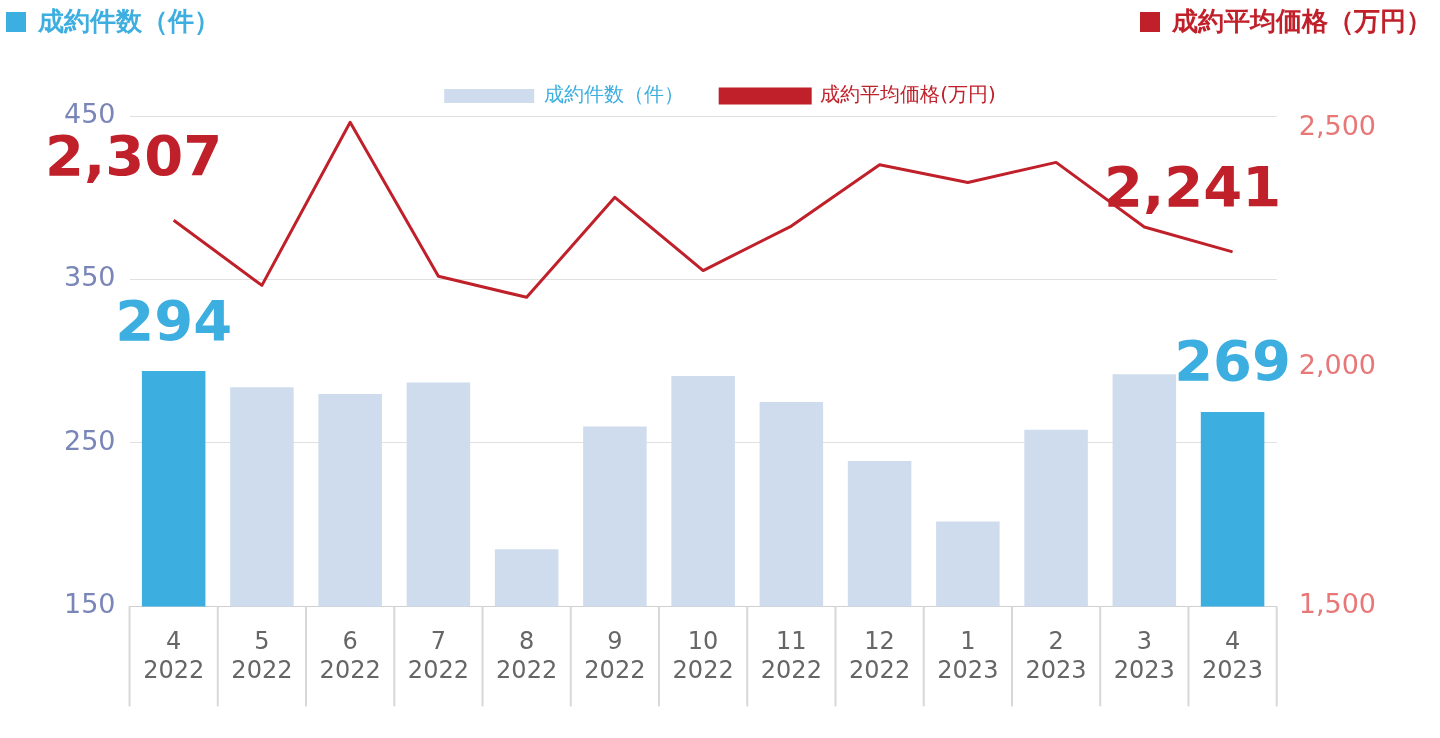 This screenshot has width=1440, height=738. What do you see at coordinates (1337, 365) in the screenshot?
I see `y2-tick-label: 2,000` at bounding box center [1337, 365].